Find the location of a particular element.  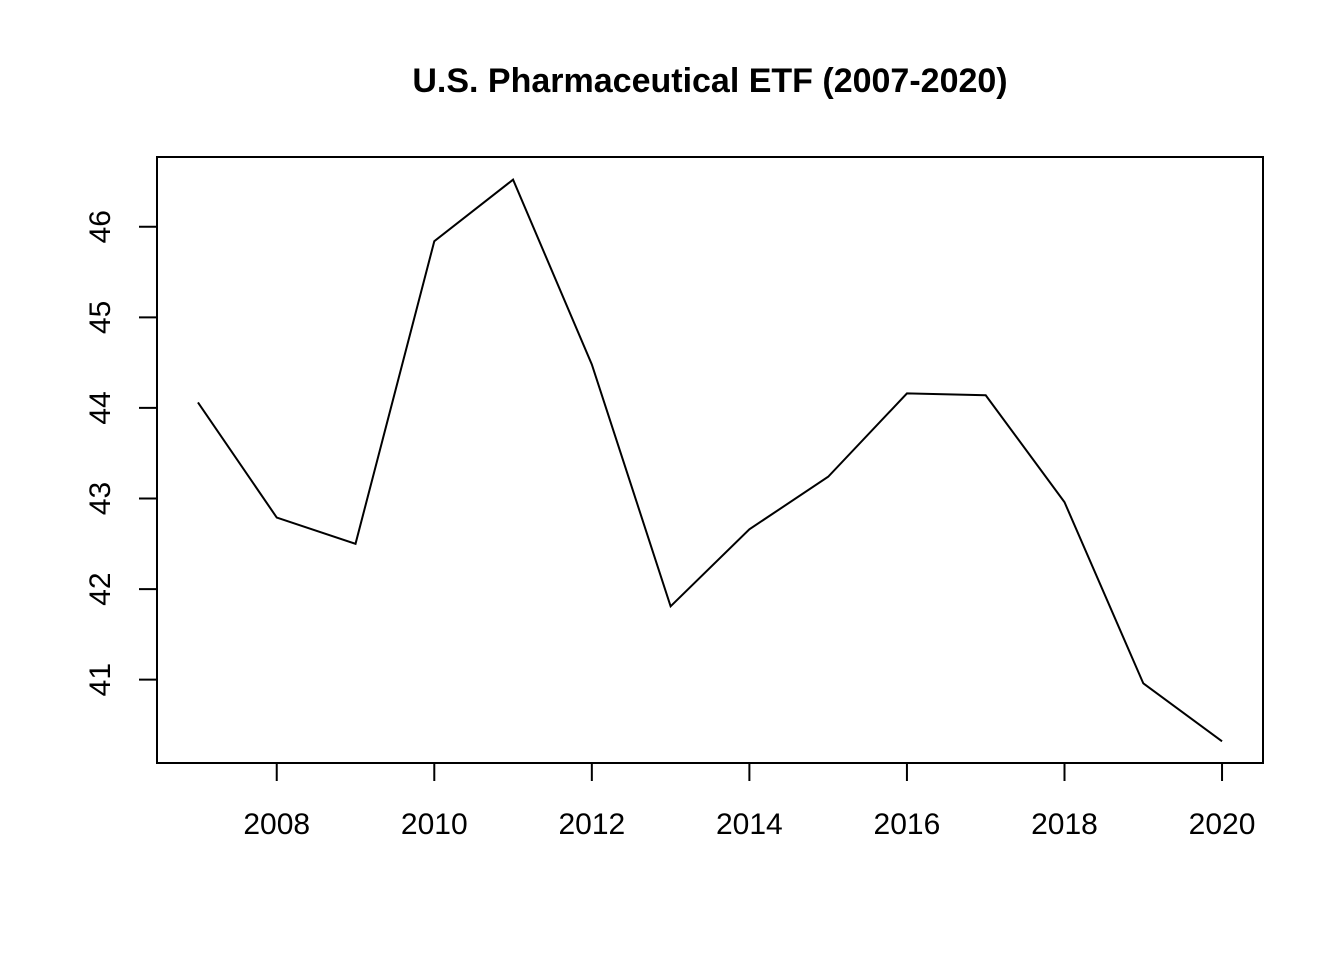

y-tick-label: 41 is located at coordinates (100, 679).